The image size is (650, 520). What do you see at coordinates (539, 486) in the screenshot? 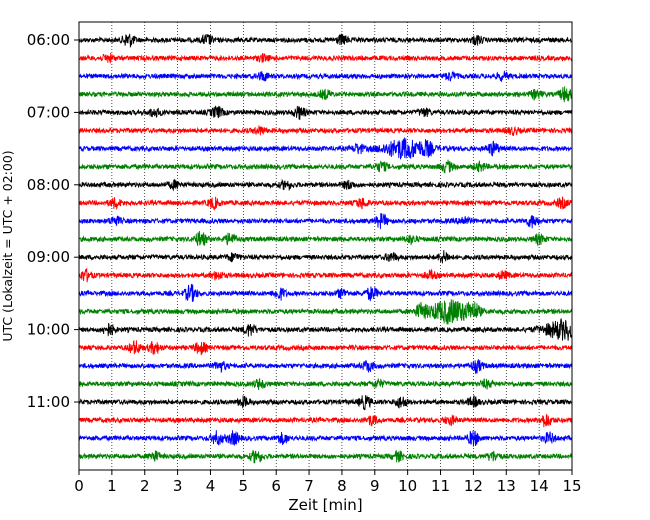
I see `x-tick-label: 14` at bounding box center [539, 486].